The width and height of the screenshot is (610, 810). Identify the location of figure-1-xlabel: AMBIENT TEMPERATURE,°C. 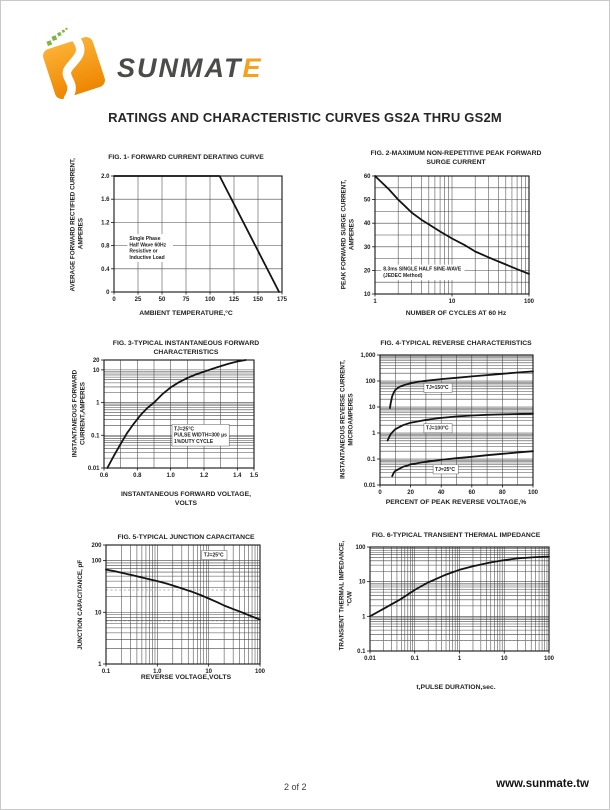
(186, 313).